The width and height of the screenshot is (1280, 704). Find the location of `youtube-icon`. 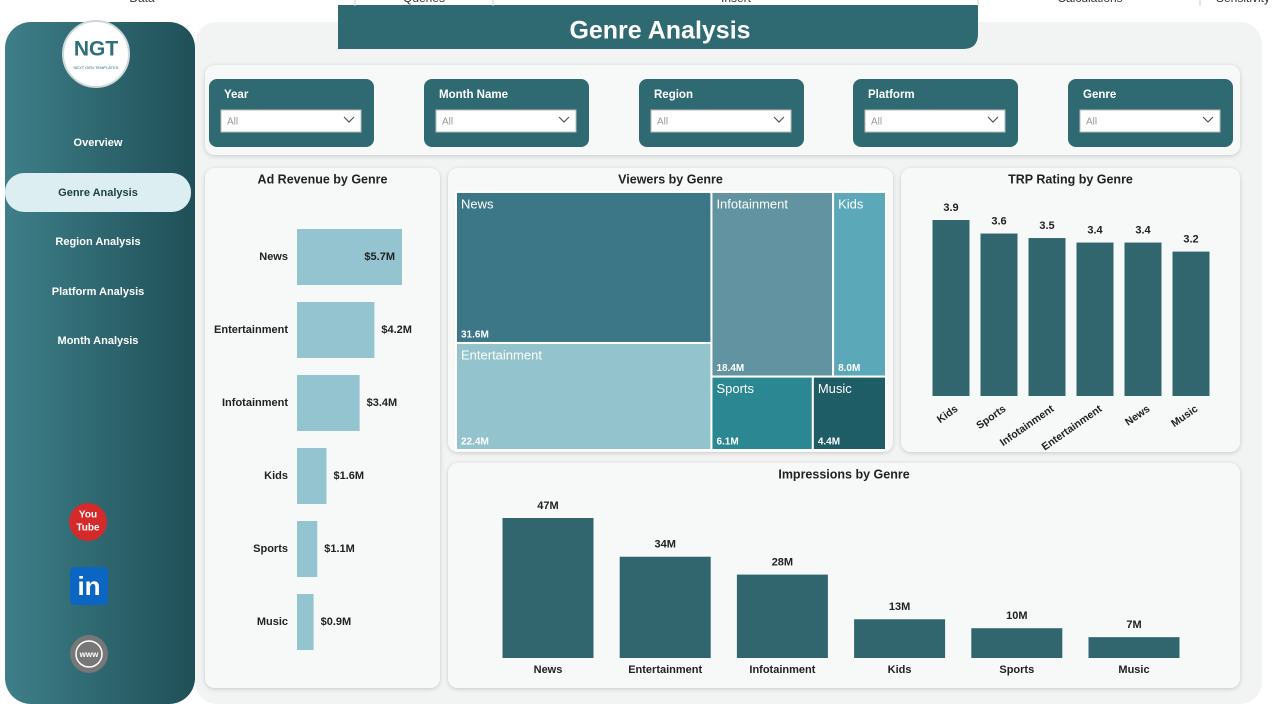

youtube-icon is located at coordinates (88, 522).